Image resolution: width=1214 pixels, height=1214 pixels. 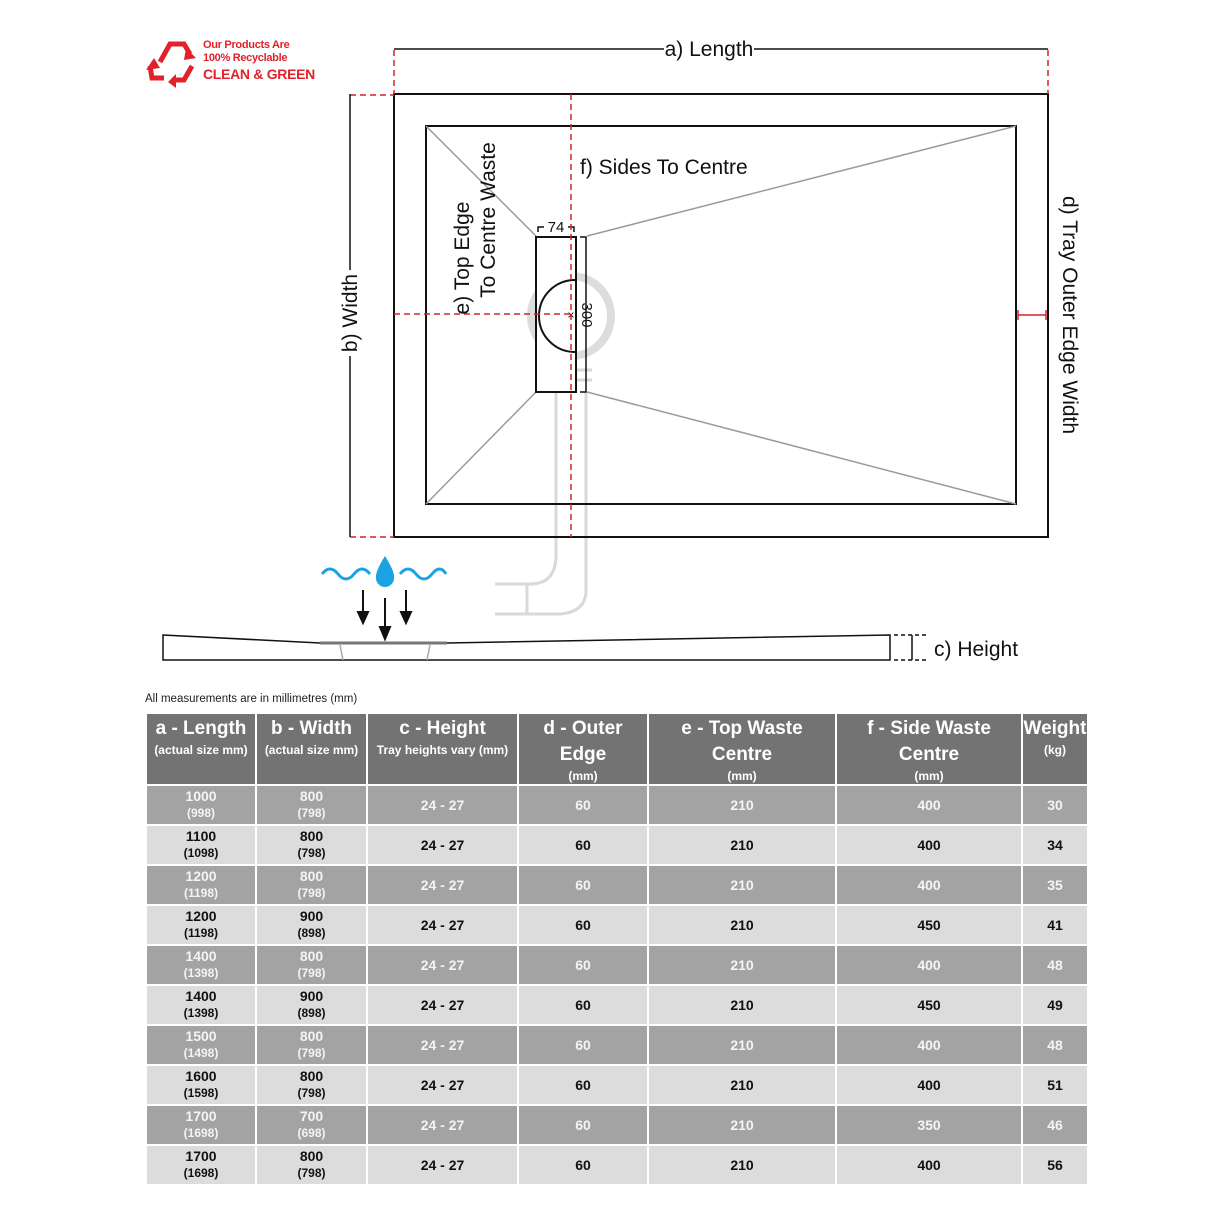 I want to click on column-title: Weight, so click(x=1055, y=728).